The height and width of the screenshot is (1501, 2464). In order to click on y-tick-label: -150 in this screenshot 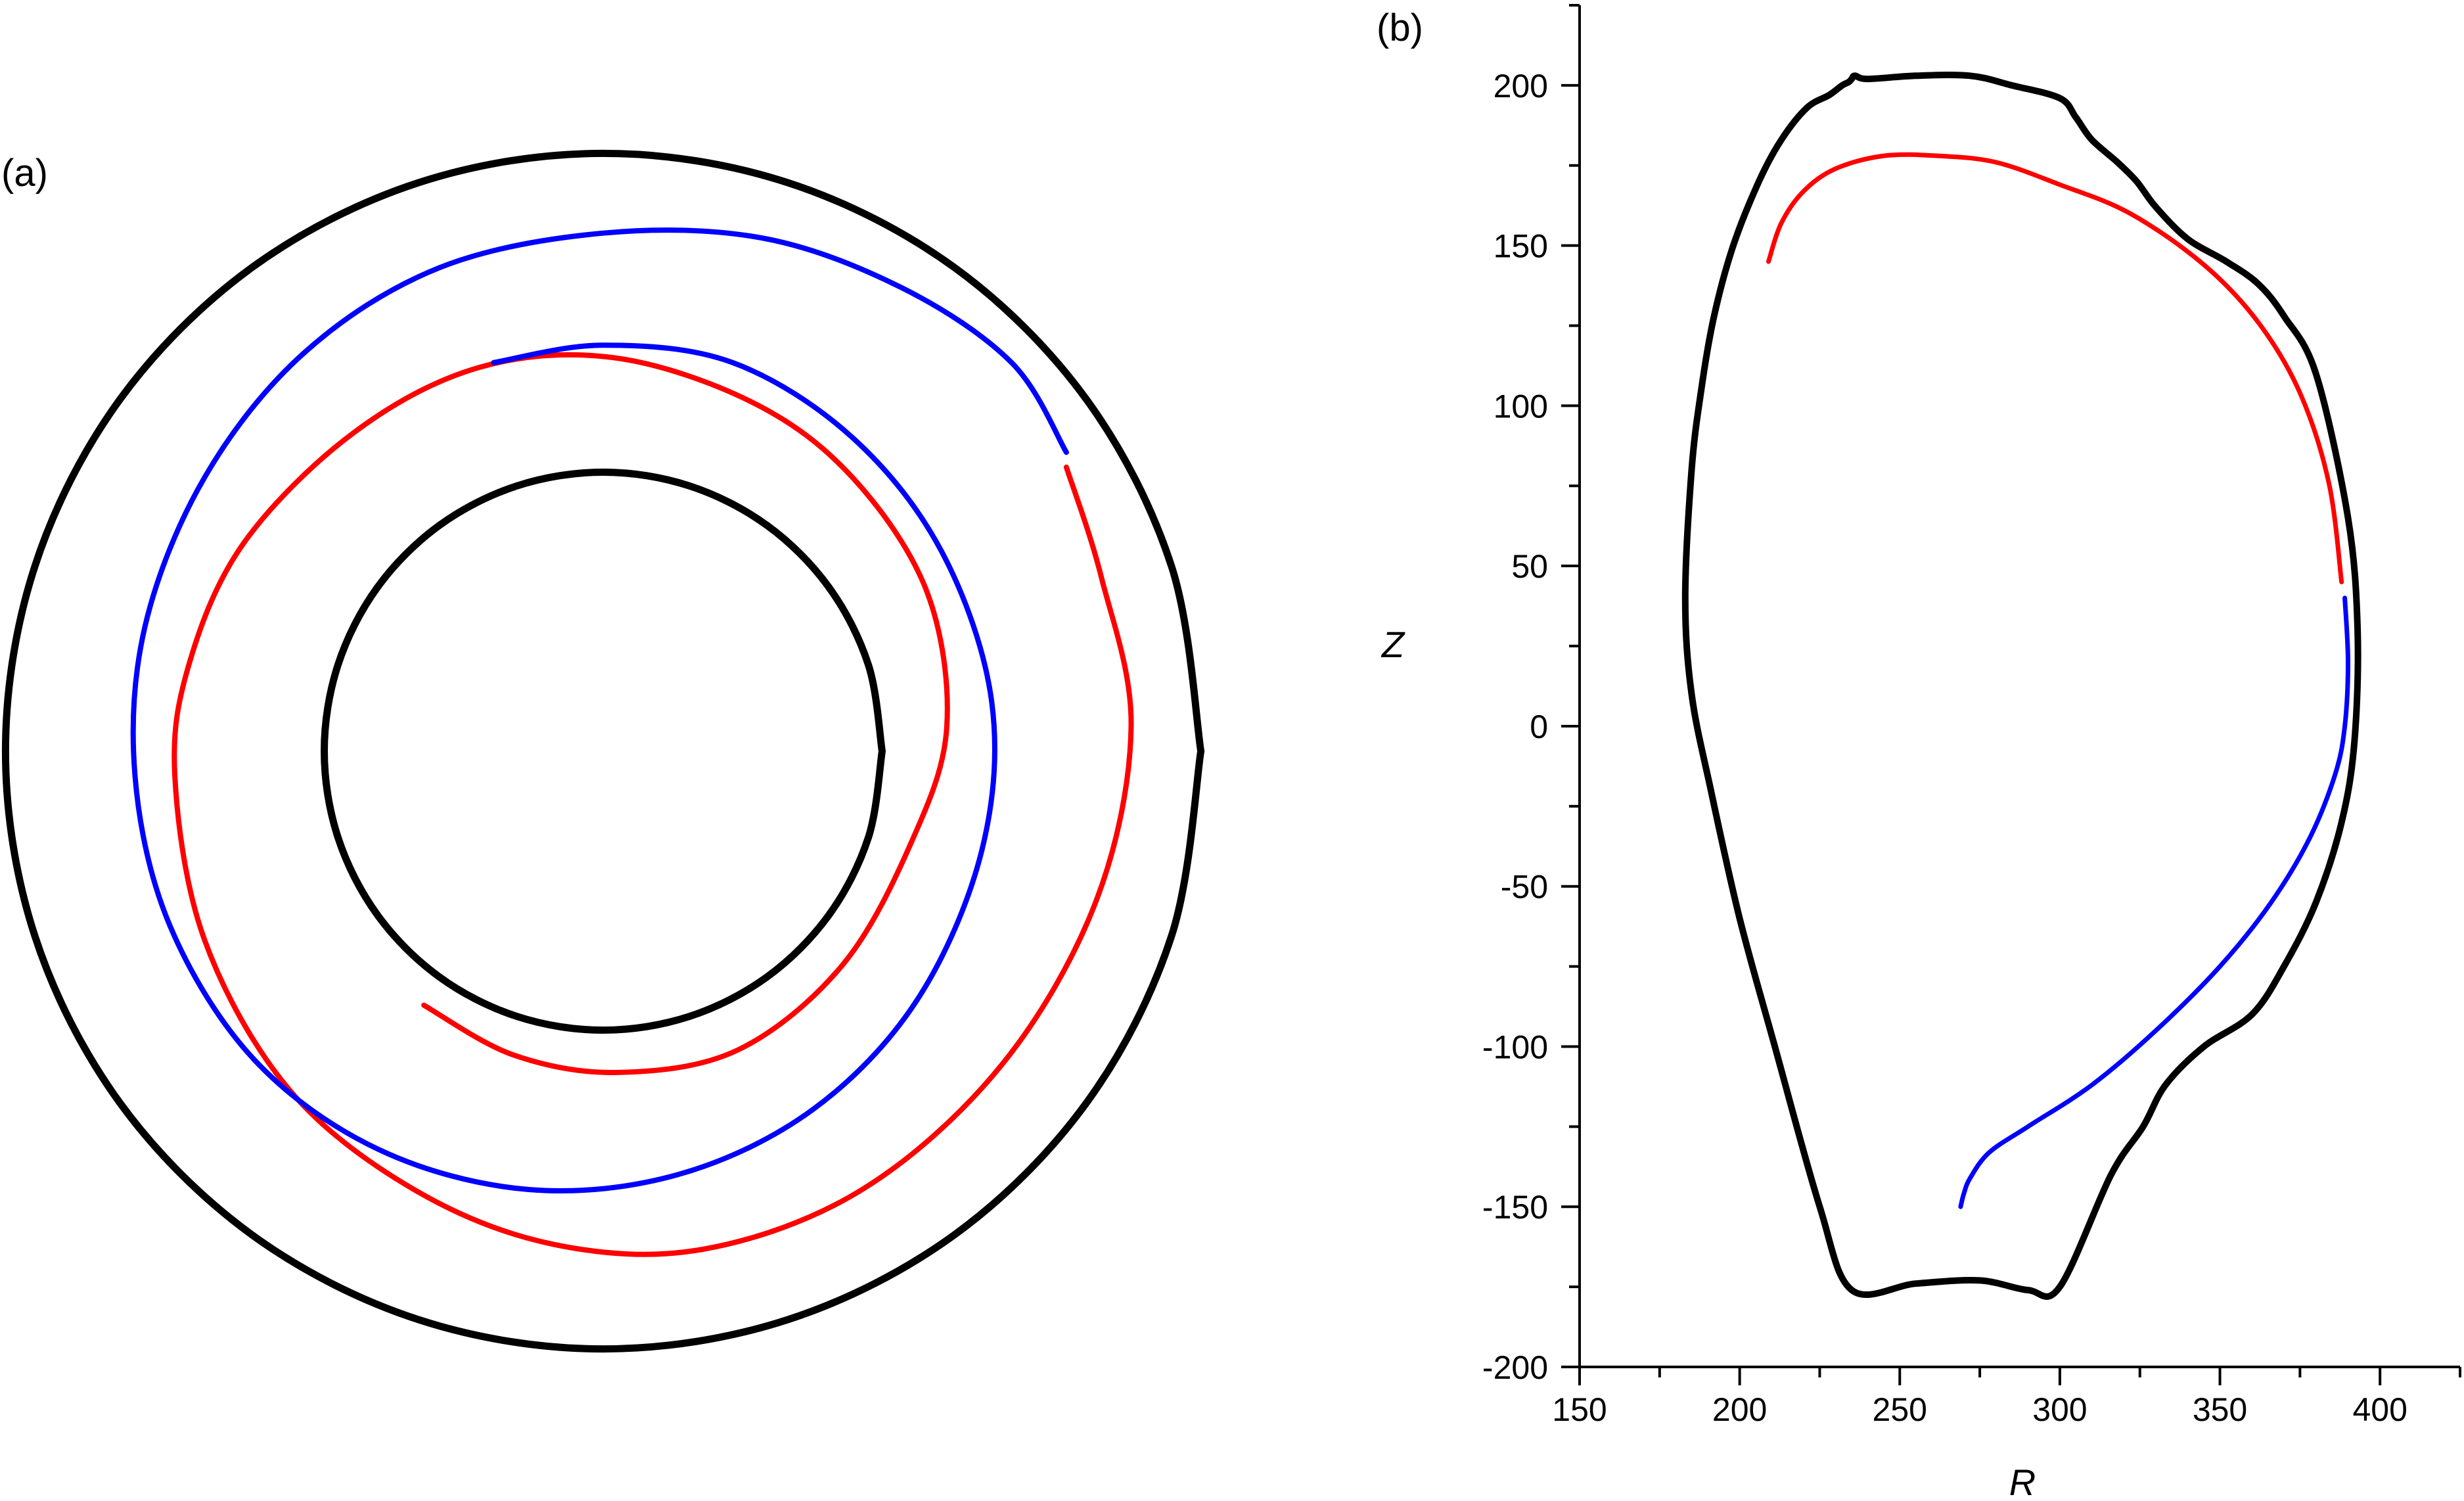, I will do `click(1515, 1207)`.